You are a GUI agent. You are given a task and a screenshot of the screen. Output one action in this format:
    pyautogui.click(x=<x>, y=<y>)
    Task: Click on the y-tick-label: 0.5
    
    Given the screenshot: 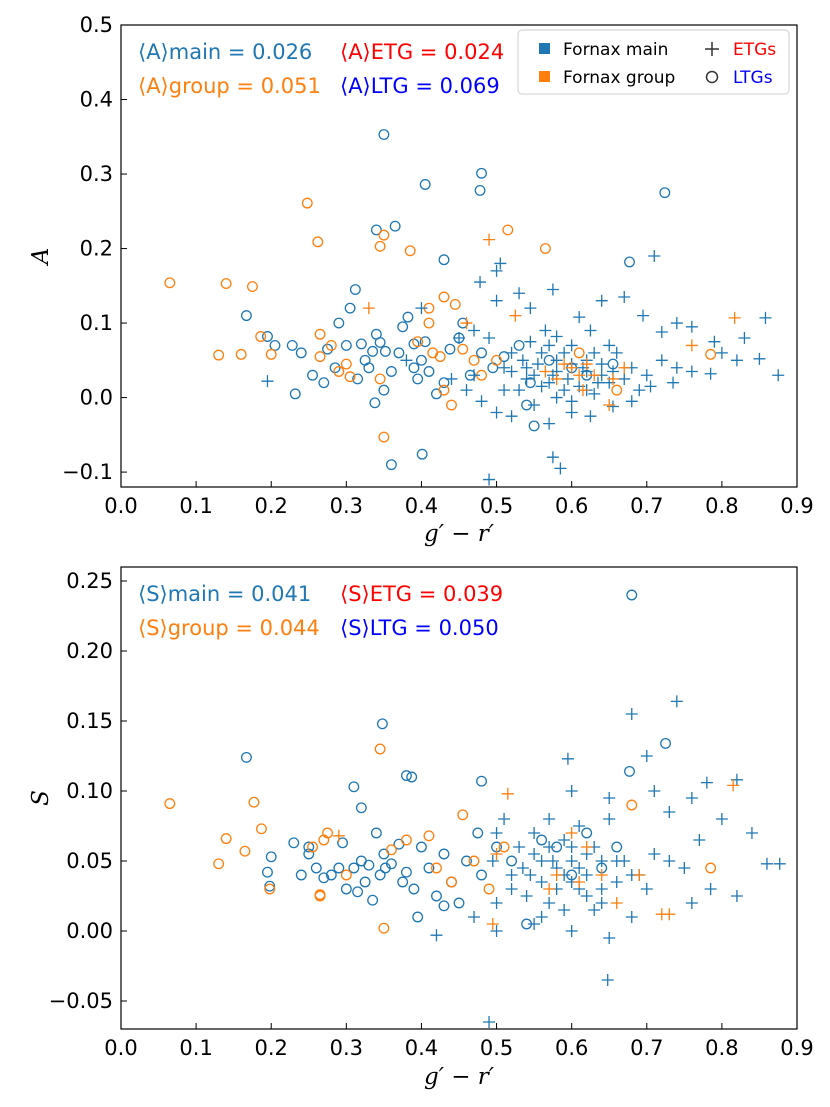 What is the action you would take?
    pyautogui.click(x=96, y=25)
    